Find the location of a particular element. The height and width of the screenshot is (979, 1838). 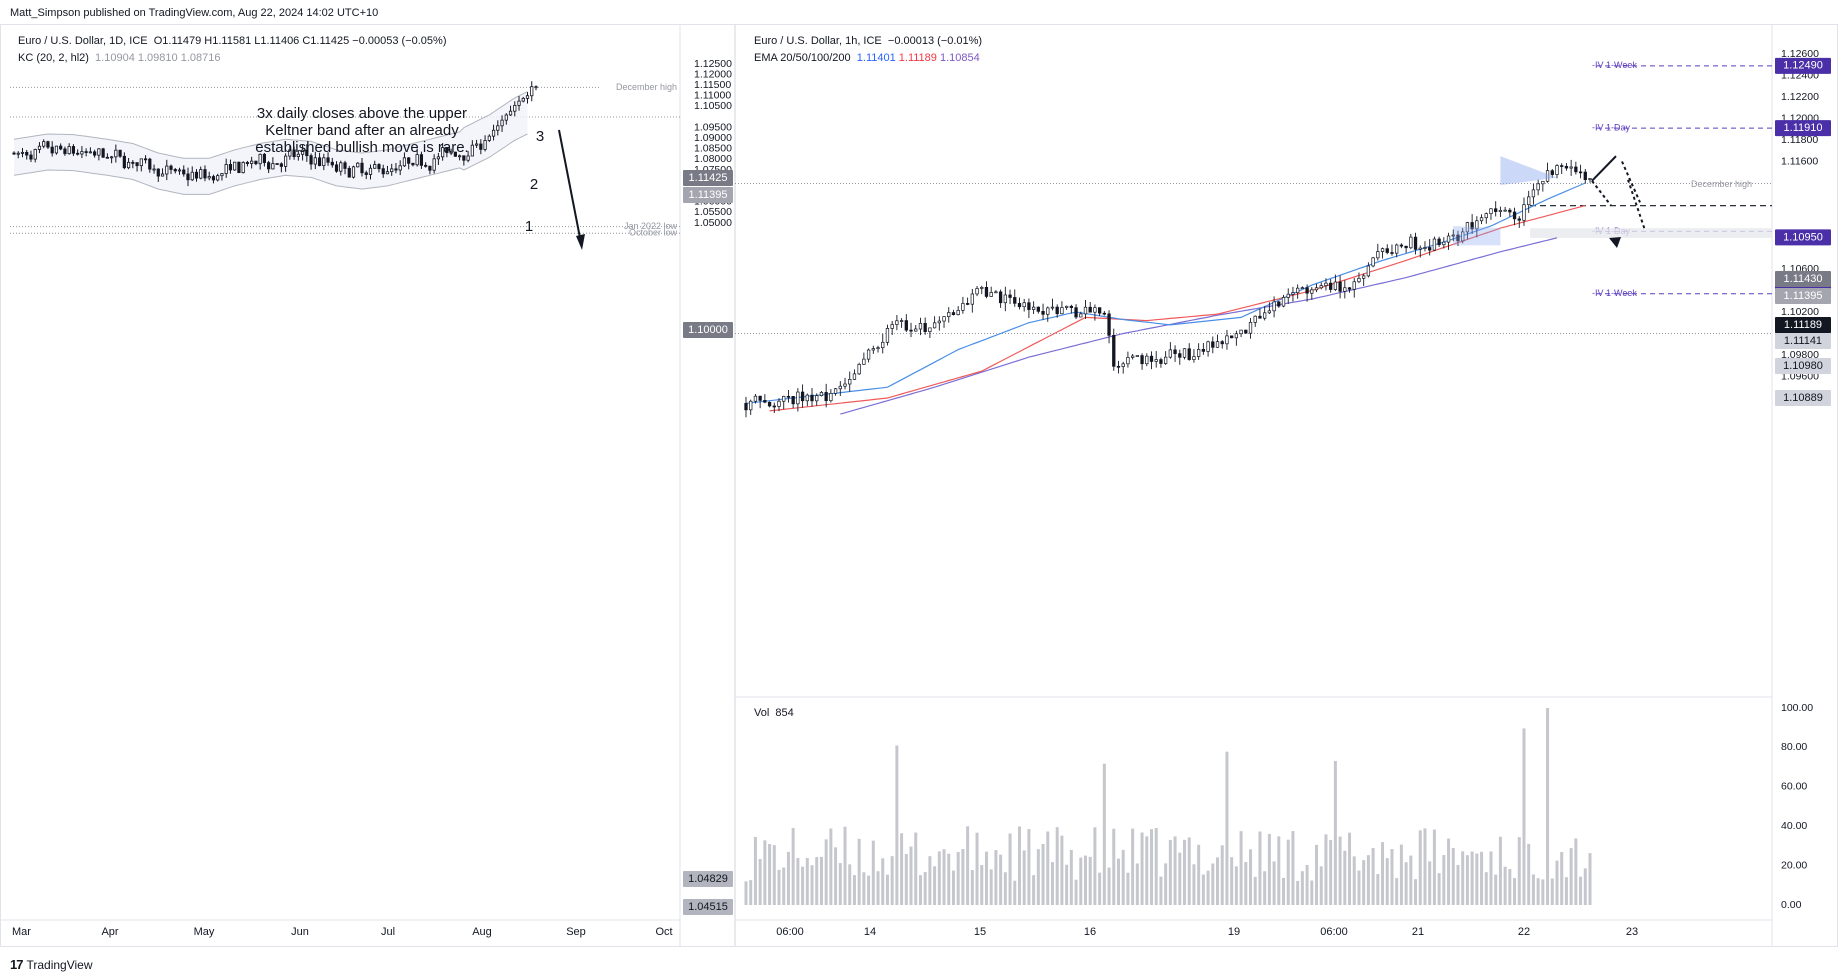

left-price-tag-close-bg is located at coordinates (708, 178).